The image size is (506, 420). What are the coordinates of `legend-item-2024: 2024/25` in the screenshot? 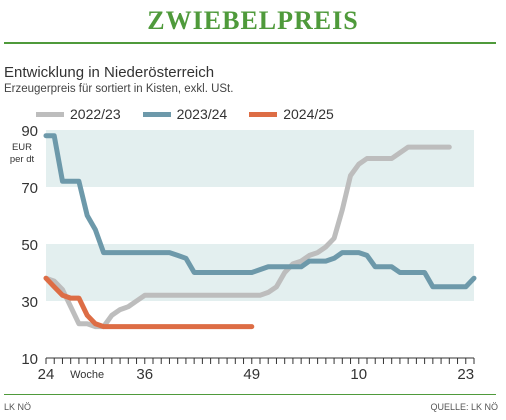 It's located at (291, 114).